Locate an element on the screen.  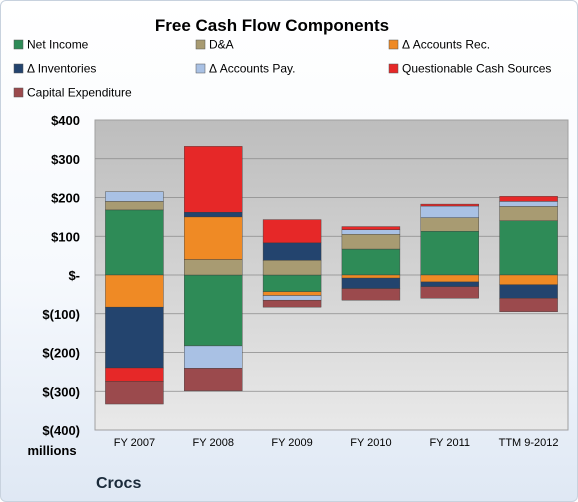
legend-label: Δ Accounts Rec. is located at coordinates (446, 45).